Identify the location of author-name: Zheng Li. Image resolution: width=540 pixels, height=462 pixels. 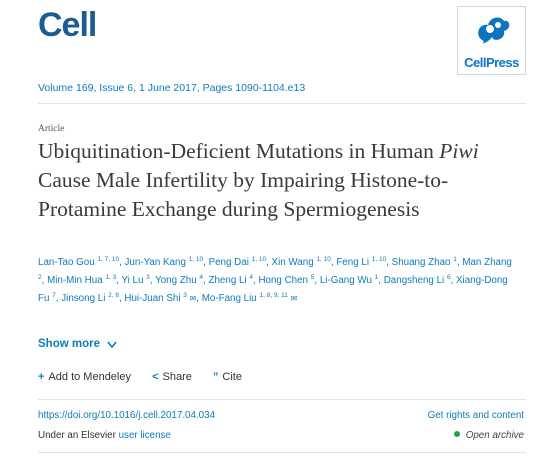
(227, 280).